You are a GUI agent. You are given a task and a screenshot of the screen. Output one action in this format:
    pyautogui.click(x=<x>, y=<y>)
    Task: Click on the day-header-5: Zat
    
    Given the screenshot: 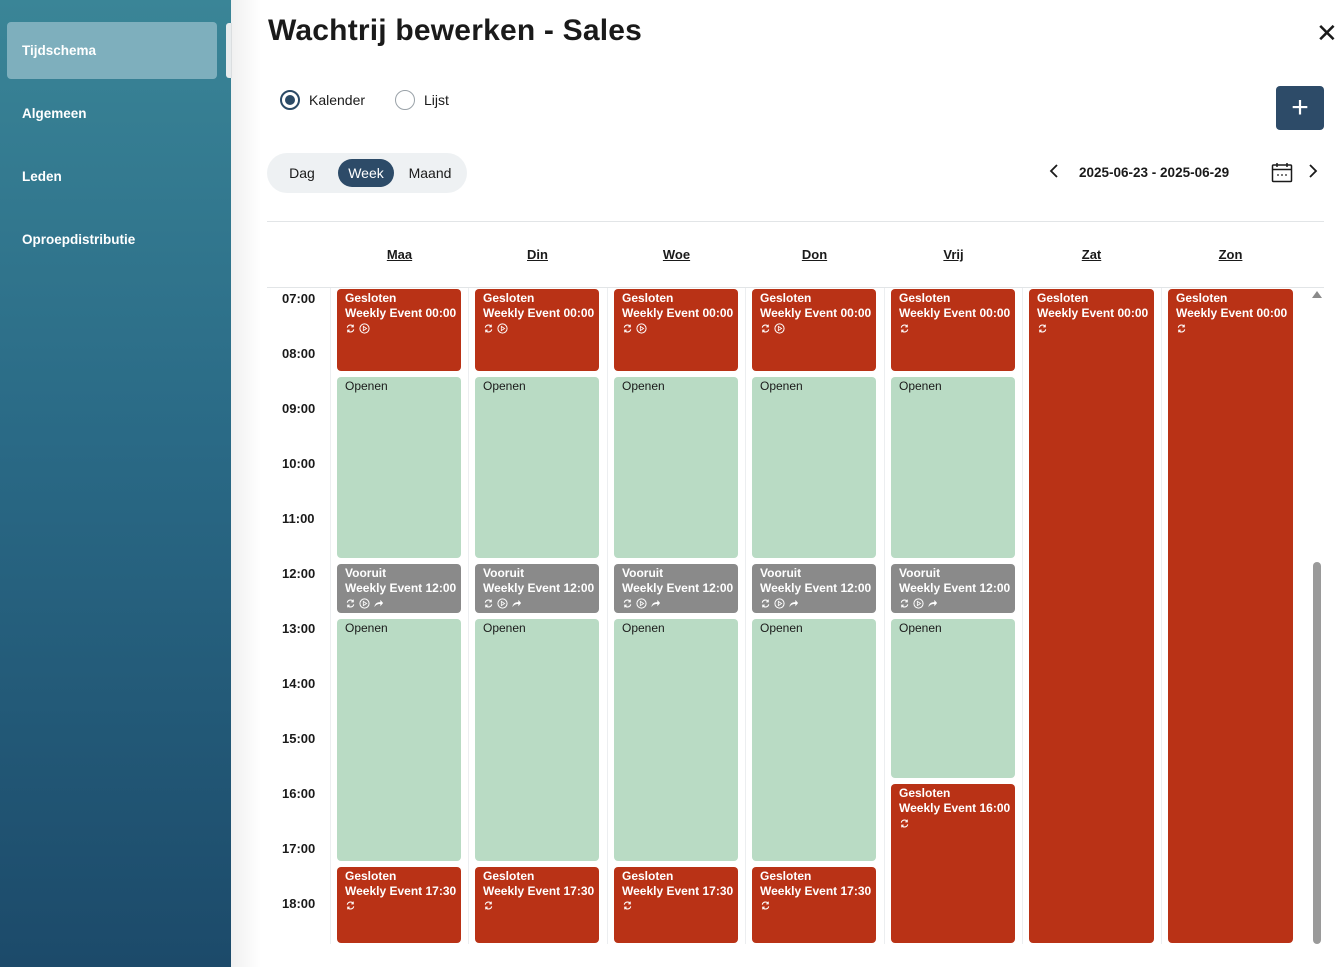 What is the action you would take?
    pyautogui.click(x=1091, y=254)
    